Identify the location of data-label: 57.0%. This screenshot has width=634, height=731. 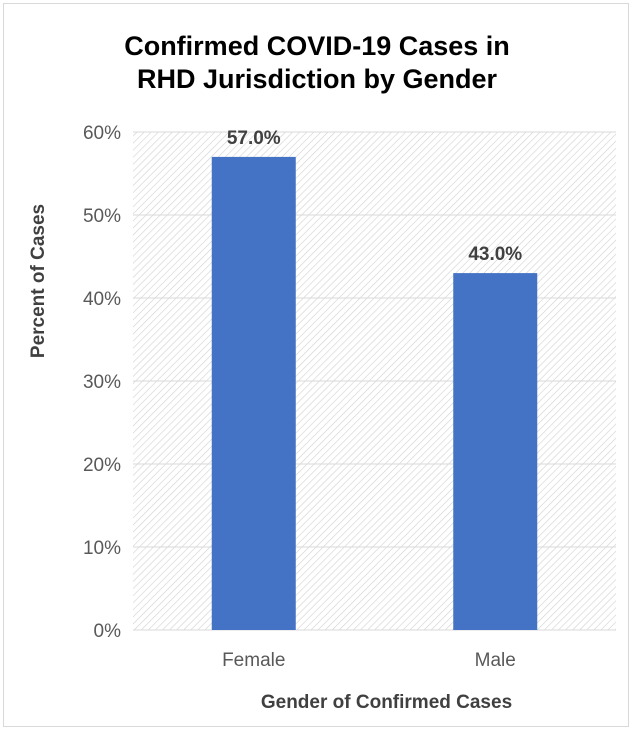
(254, 138).